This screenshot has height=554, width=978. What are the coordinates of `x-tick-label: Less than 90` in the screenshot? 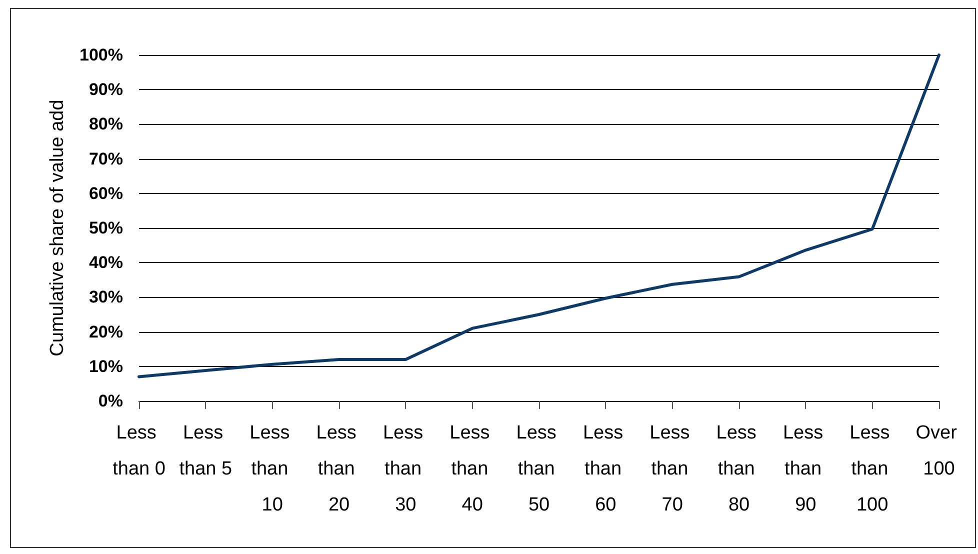 It's located at (805, 469).